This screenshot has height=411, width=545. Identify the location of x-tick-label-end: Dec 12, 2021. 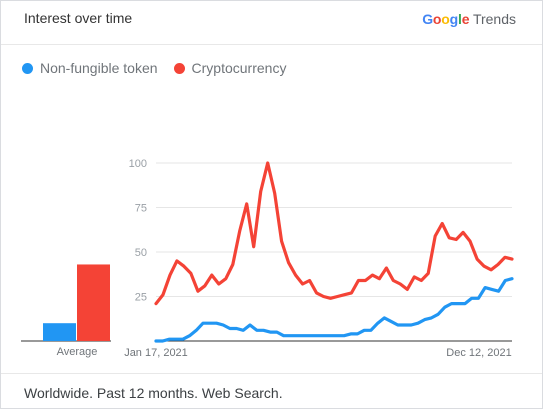
(478, 353).